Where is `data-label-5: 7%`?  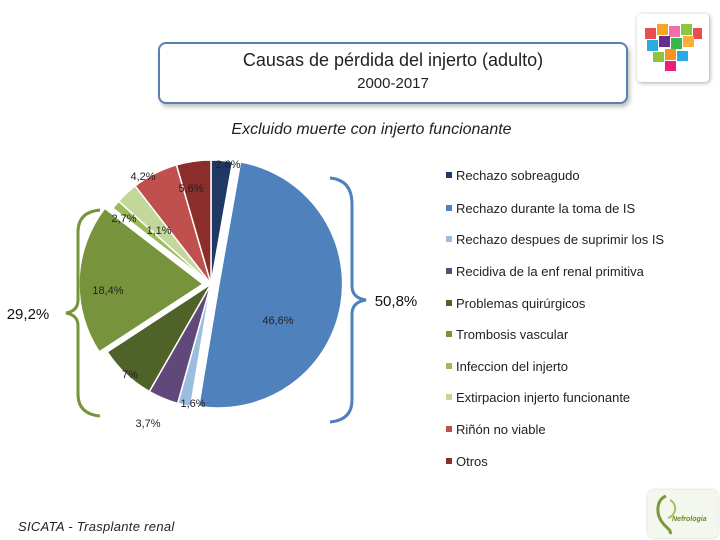 data-label-5: 7% is located at coordinates (130, 375).